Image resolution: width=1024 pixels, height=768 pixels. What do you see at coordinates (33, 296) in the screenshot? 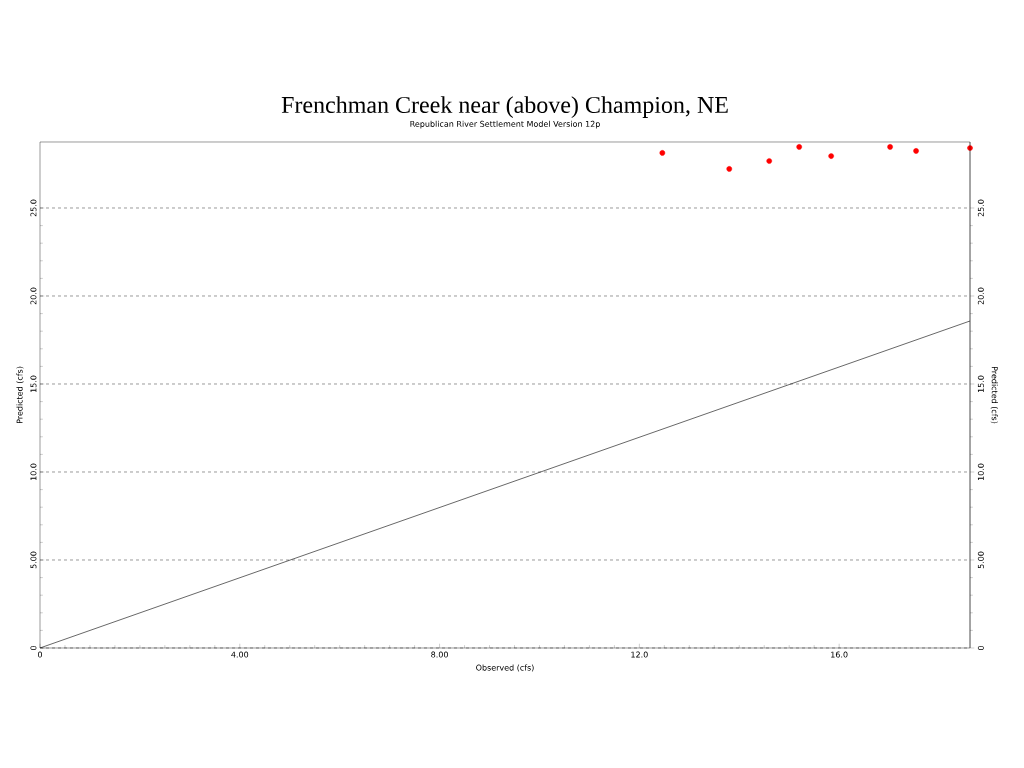
I see `y-tick-label: 20.0` at bounding box center [33, 296].